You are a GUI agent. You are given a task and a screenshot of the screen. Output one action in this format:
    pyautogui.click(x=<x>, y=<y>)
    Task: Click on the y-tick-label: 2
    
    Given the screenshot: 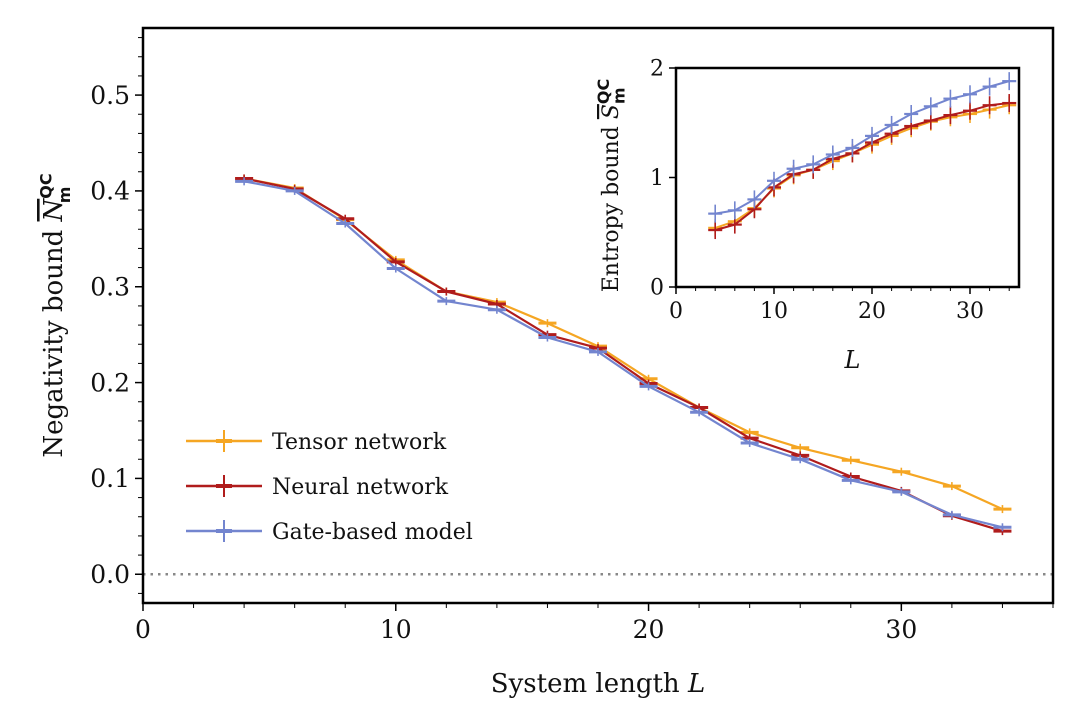 What is the action you would take?
    pyautogui.click(x=657, y=69)
    